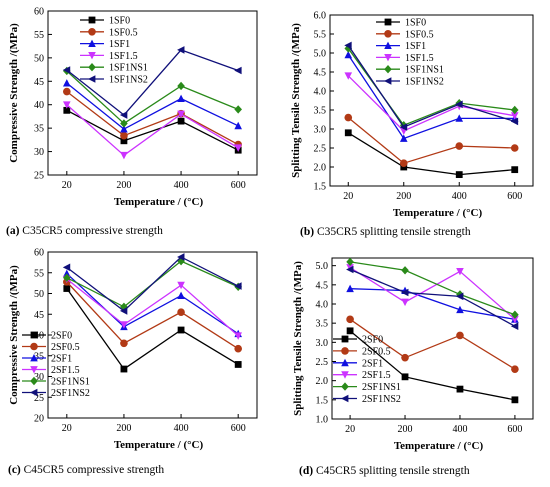  What do you see at coordinates (123, 56) in the screenshot?
I see `legend-label: 1SF1.5` at bounding box center [123, 56].